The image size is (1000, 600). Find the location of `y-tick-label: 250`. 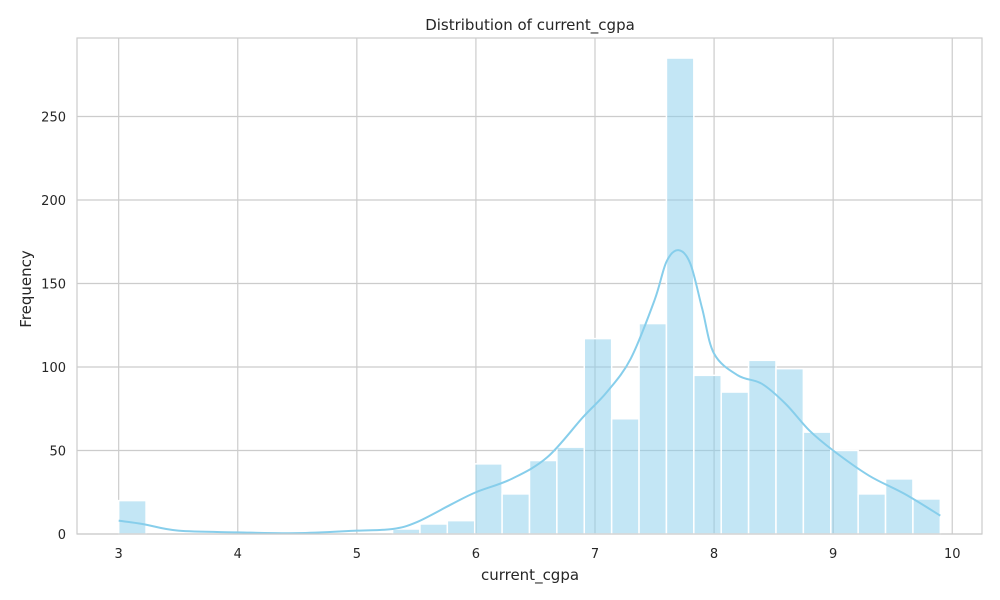

y-tick-label: 250 is located at coordinates (53, 117).